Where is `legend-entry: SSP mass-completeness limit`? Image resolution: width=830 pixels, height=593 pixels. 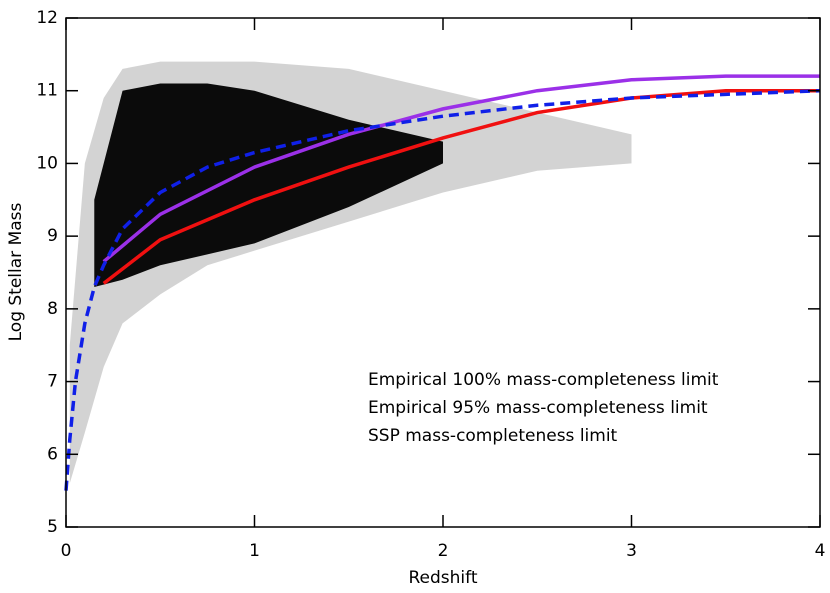
legend-entry: SSP mass-completeness limit is located at coordinates (493, 436).